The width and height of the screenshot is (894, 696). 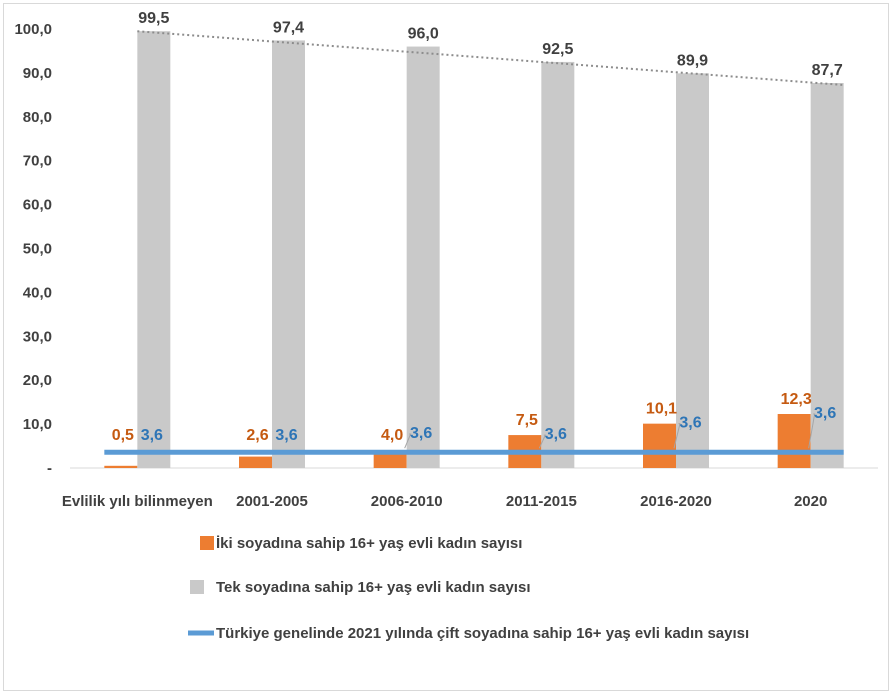 What do you see at coordinates (392, 435) in the screenshot?
I see `data-label-iki-soyad: 4,0` at bounding box center [392, 435].